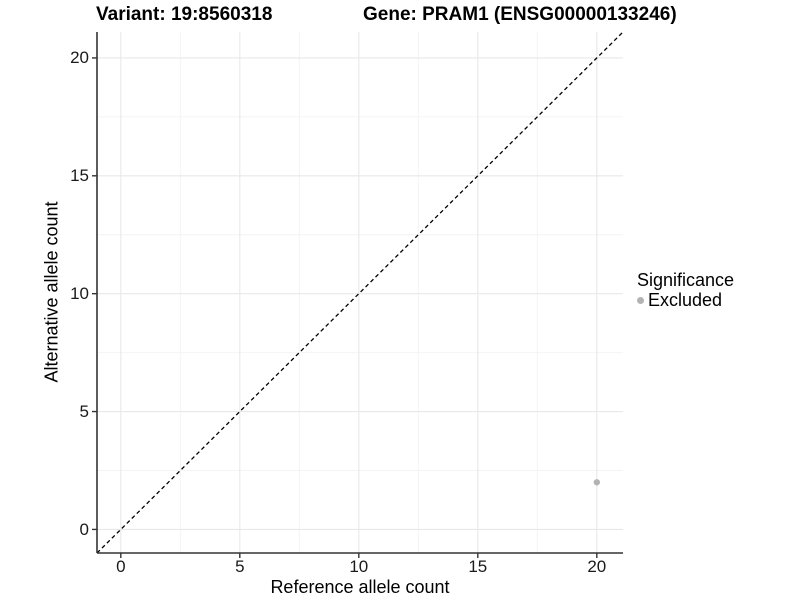 This screenshot has width=800, height=600. Describe the element at coordinates (640, 300) in the screenshot. I see `circle-marker-icon` at that location.